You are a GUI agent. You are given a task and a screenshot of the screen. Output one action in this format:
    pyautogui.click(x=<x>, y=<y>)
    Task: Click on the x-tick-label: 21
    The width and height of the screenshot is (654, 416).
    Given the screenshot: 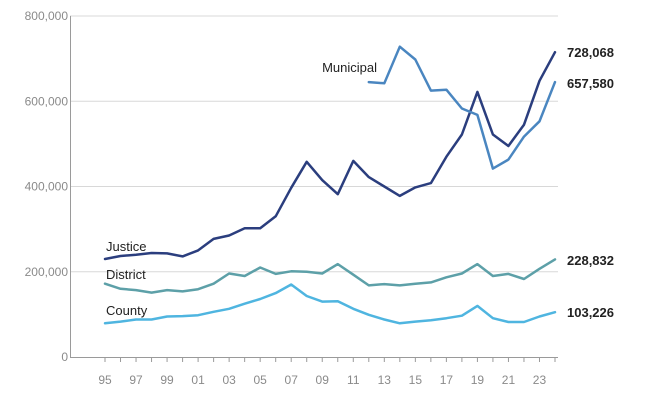 What is the action you would take?
    pyautogui.click(x=509, y=380)
    